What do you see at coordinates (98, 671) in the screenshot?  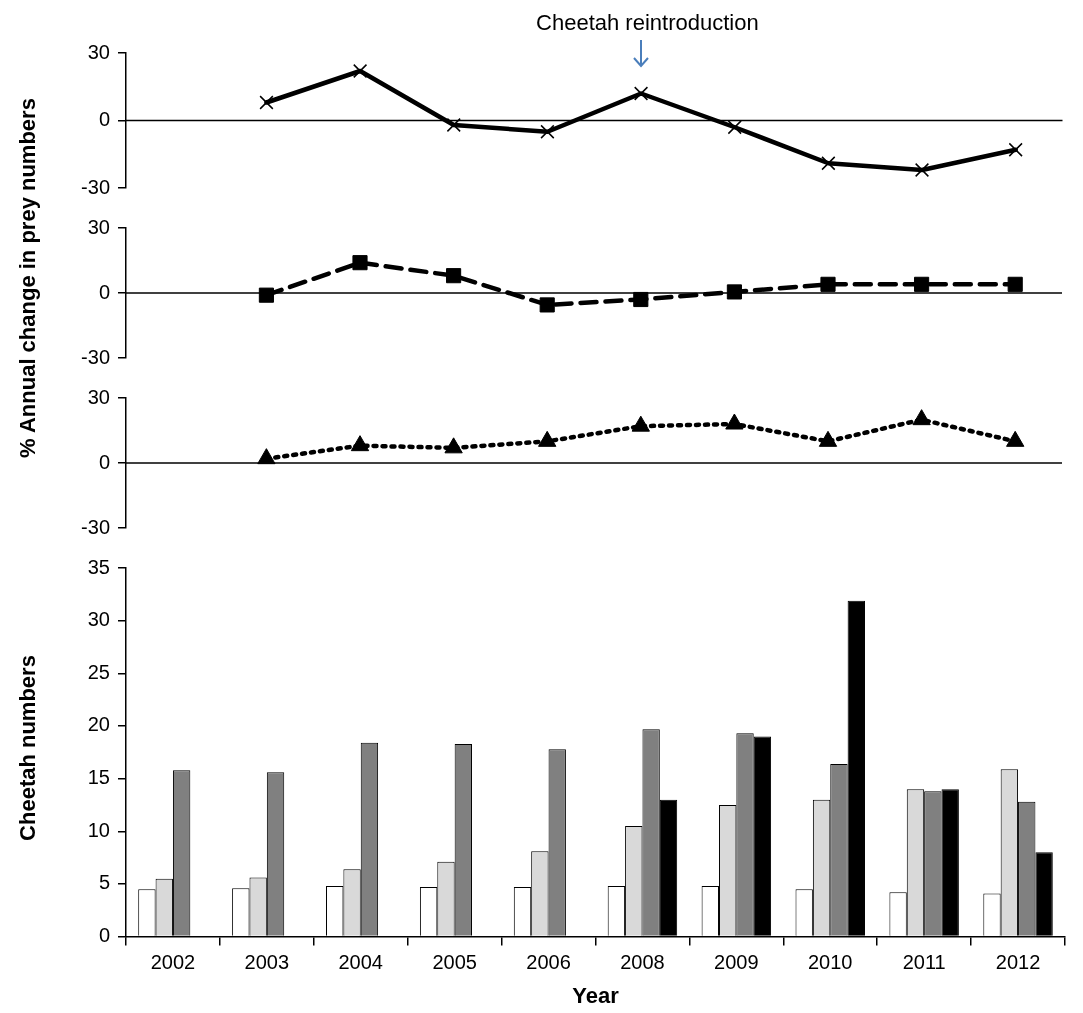 I see `y-tick-label: 25` at bounding box center [98, 671].